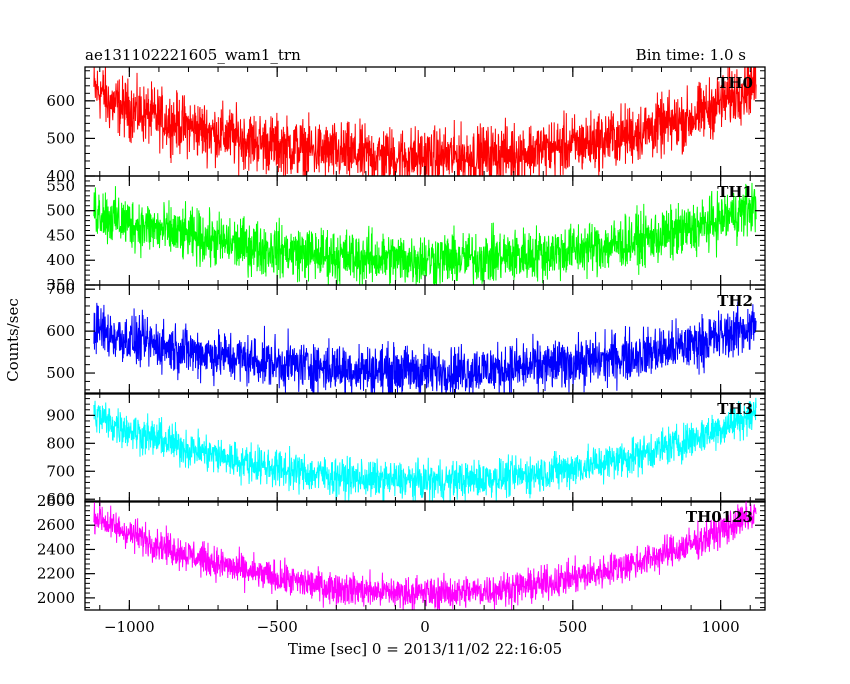  Describe the element at coordinates (193, 55) in the screenshot. I see `chart-title: ae131102221605_wam1_trn` at that location.